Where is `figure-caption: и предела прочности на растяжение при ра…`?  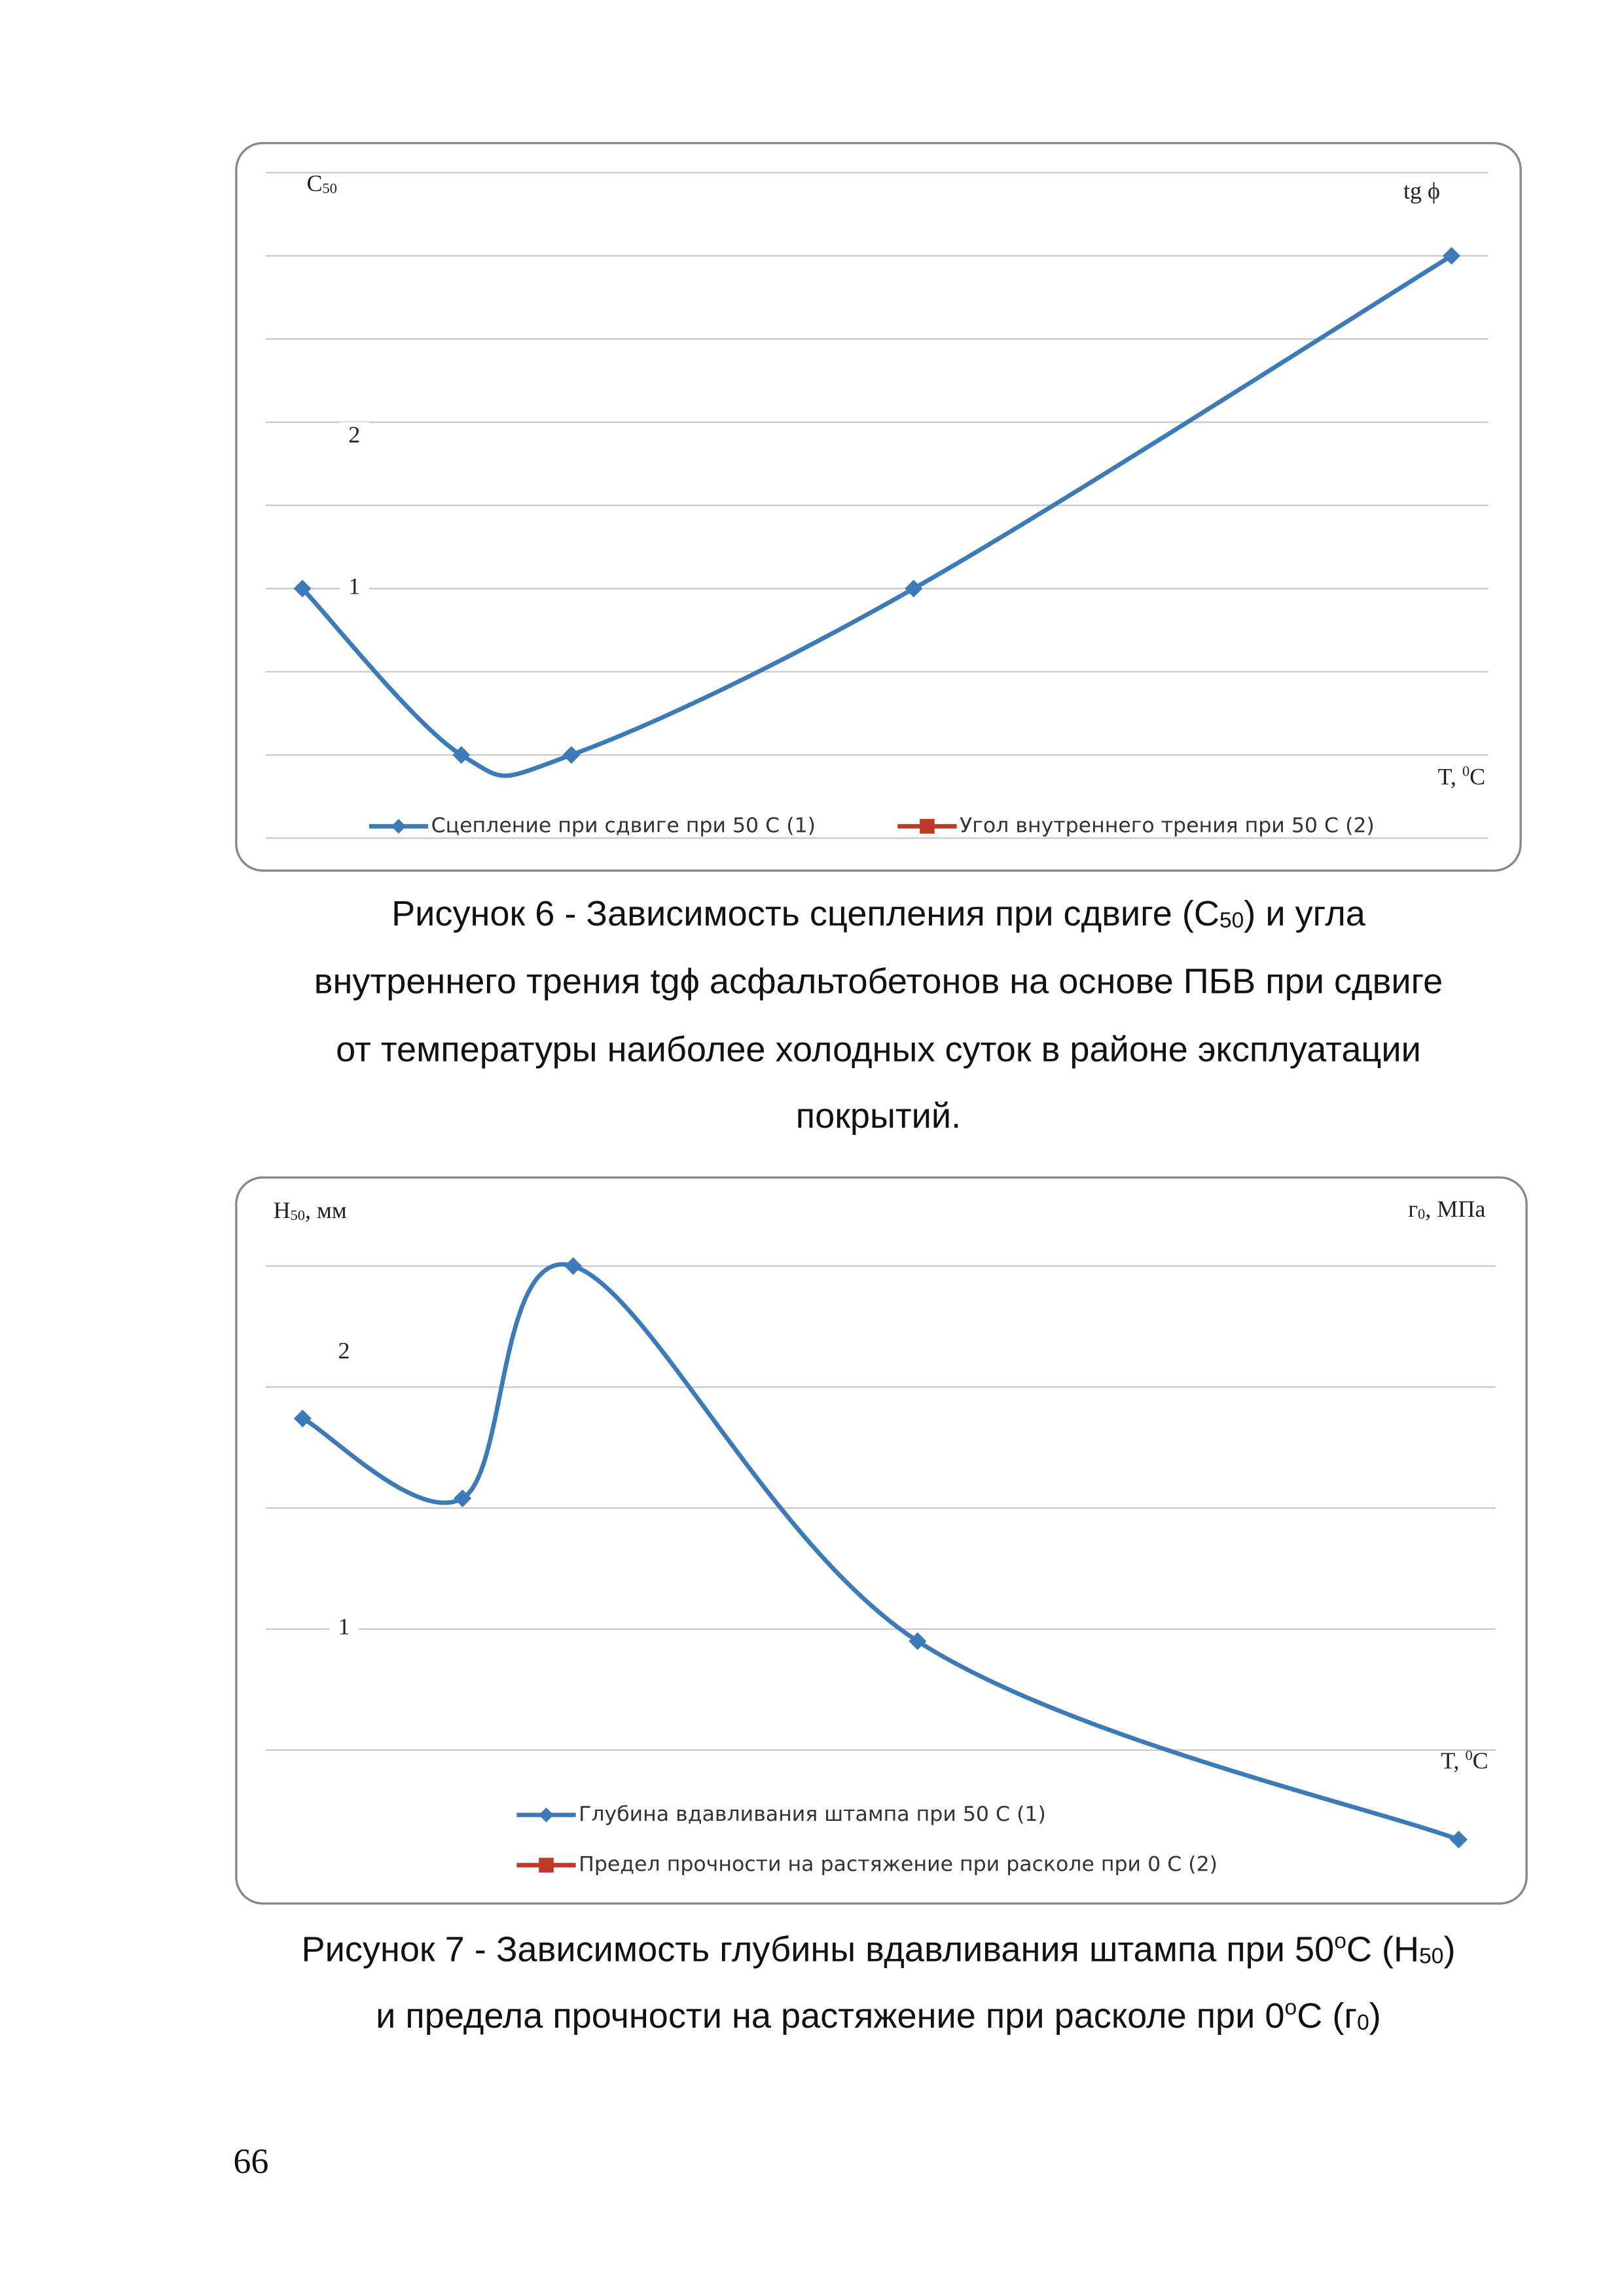
figure-caption: и предела прочности на растяжение при ра… is located at coordinates (878, 2016).